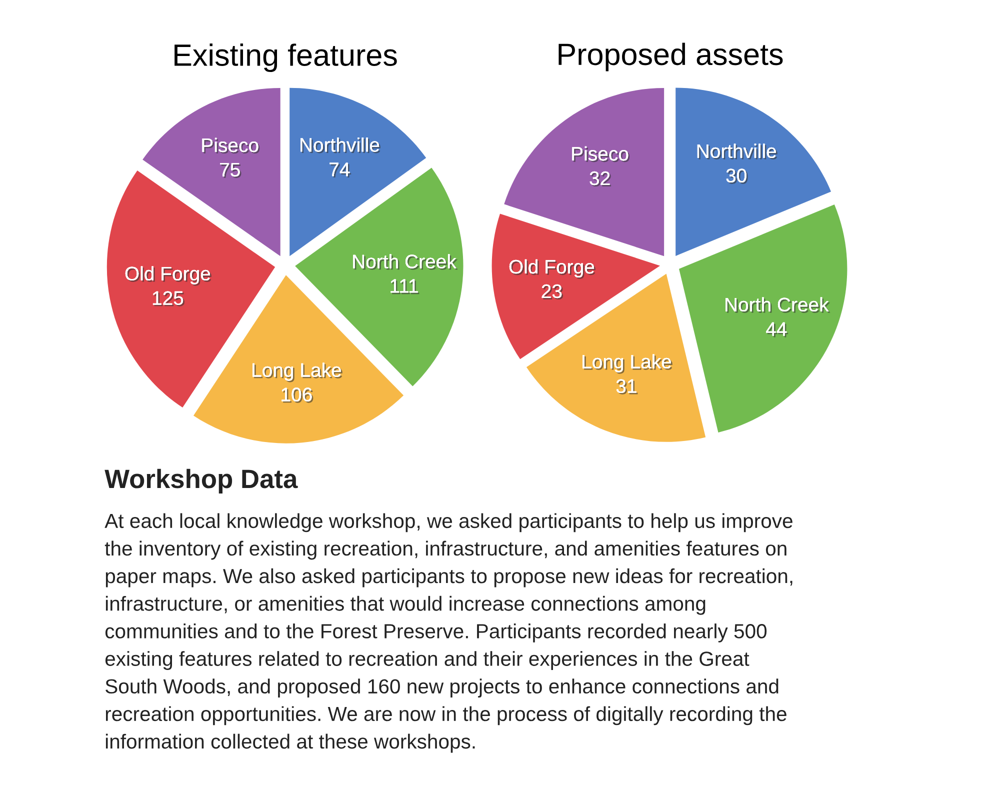 The width and height of the screenshot is (1000, 792). I want to click on data-label: 75, so click(231, 170).